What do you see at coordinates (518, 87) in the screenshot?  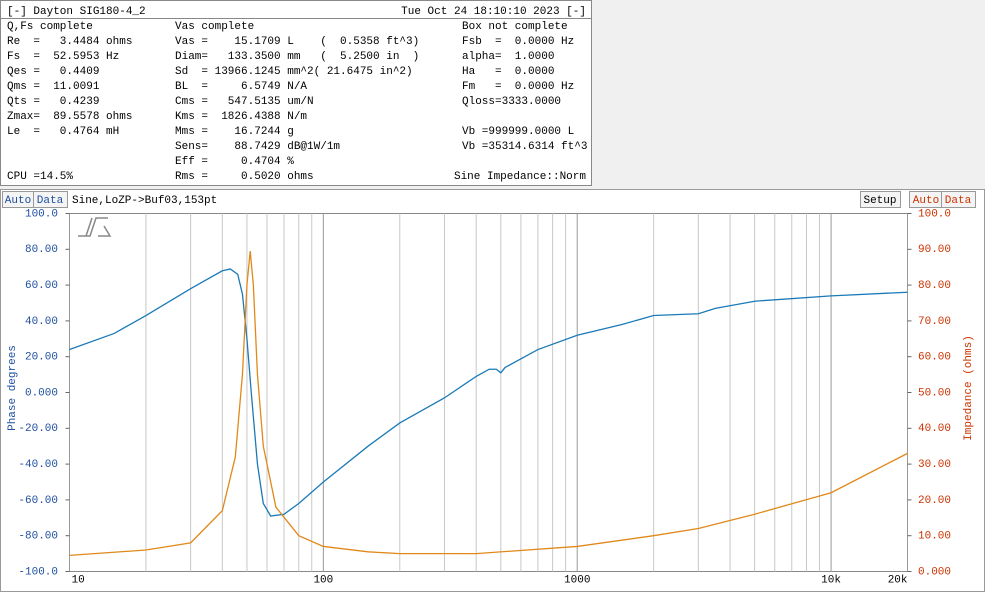 I see `parameter: Fm = 0.0000 Hz` at bounding box center [518, 87].